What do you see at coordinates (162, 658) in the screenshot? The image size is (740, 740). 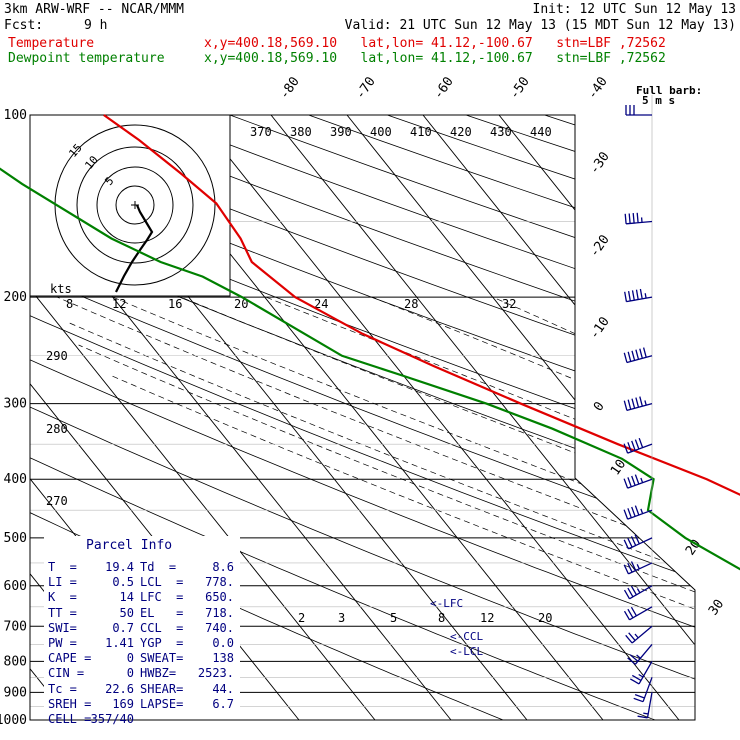 I see `parcel-info-key: SWEAT=` at bounding box center [162, 658].